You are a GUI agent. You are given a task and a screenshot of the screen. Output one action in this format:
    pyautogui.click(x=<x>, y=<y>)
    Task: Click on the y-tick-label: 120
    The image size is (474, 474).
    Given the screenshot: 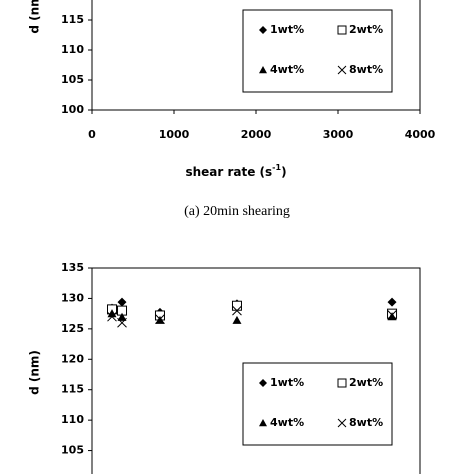 What is the action you would take?
    pyautogui.click(x=72, y=358)
    